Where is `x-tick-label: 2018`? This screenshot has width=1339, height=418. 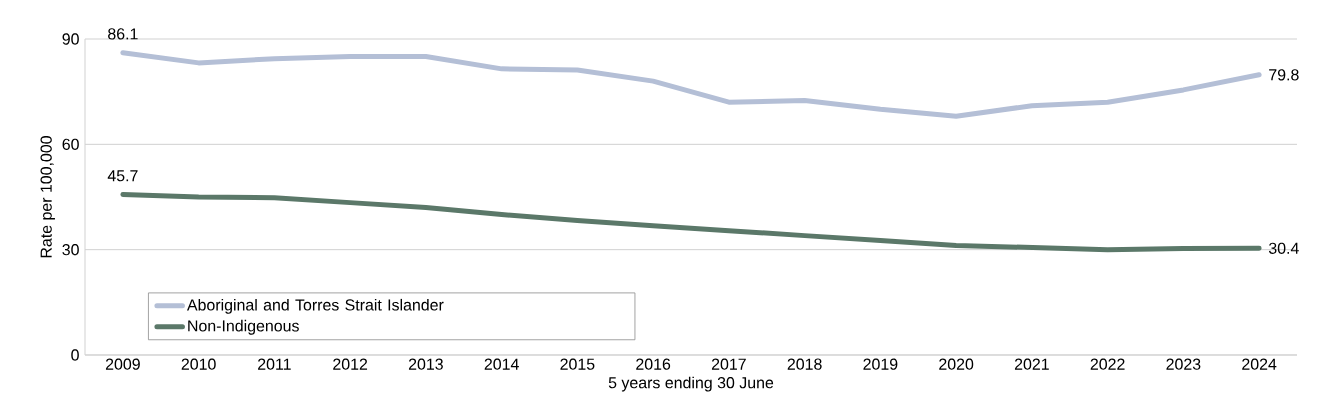 x-tick-label: 2018 is located at coordinates (804, 364).